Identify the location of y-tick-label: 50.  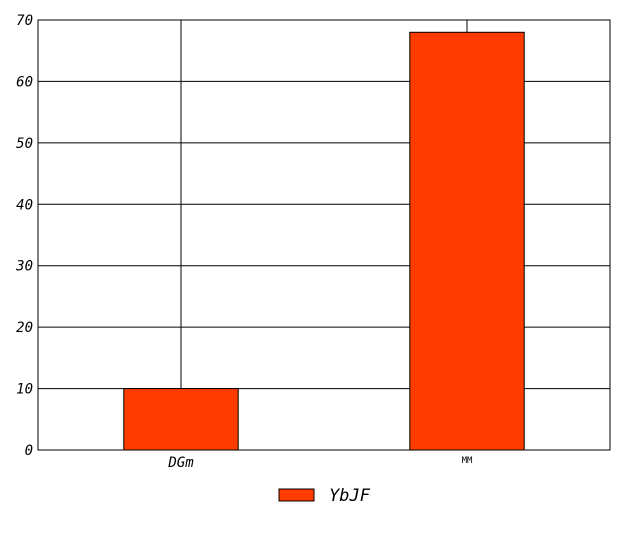
(24, 144).